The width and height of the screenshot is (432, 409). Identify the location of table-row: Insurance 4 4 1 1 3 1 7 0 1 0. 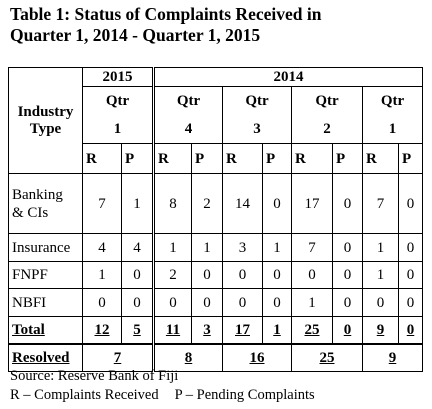
(215, 247).